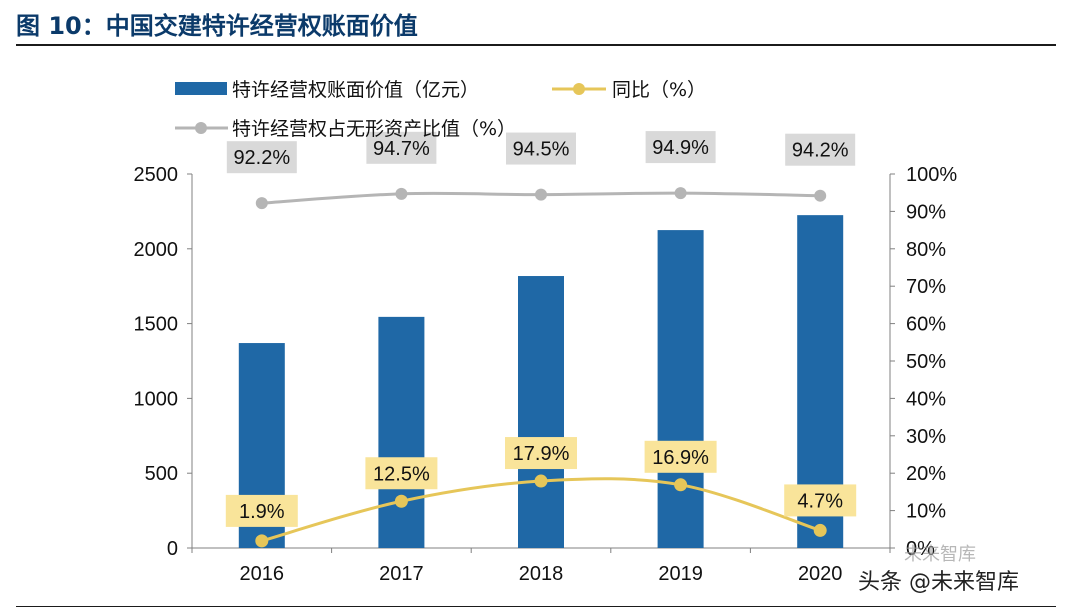 This screenshot has width=1074, height=612. Describe the element at coordinates (156, 399) in the screenshot. I see `left-axis-tick-label: 1000` at that location.